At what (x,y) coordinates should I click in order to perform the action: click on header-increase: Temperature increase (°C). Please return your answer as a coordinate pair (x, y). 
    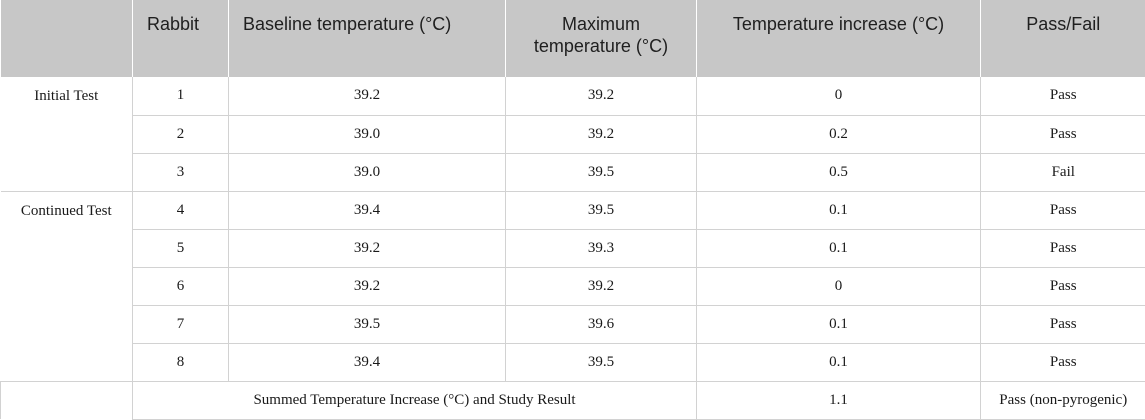
    Looking at the image, I should click on (839, 38).